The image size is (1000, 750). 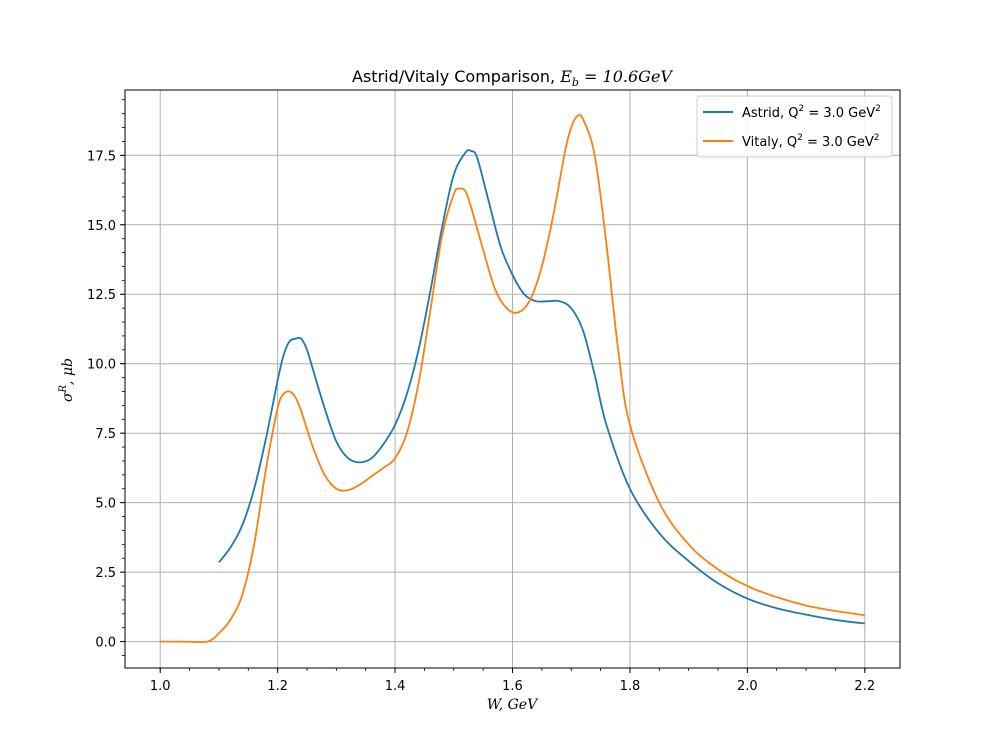 What do you see at coordinates (105, 573) in the screenshot?
I see `y-tick-label: 2.5` at bounding box center [105, 573].